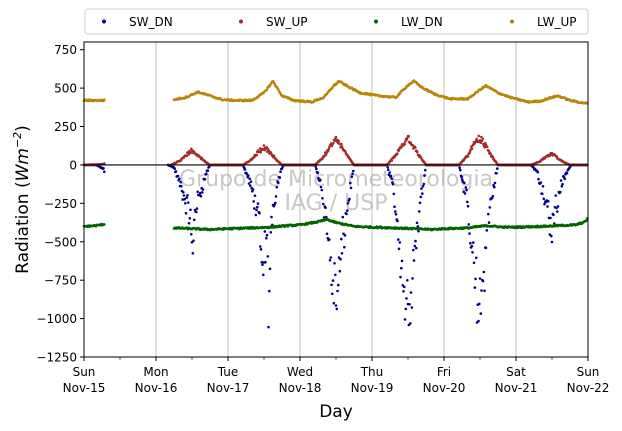 Image resolution: width=622 pixels, height=431 pixels. Describe the element at coordinates (336, 412) in the screenshot. I see `x-axis-label: Day` at that location.